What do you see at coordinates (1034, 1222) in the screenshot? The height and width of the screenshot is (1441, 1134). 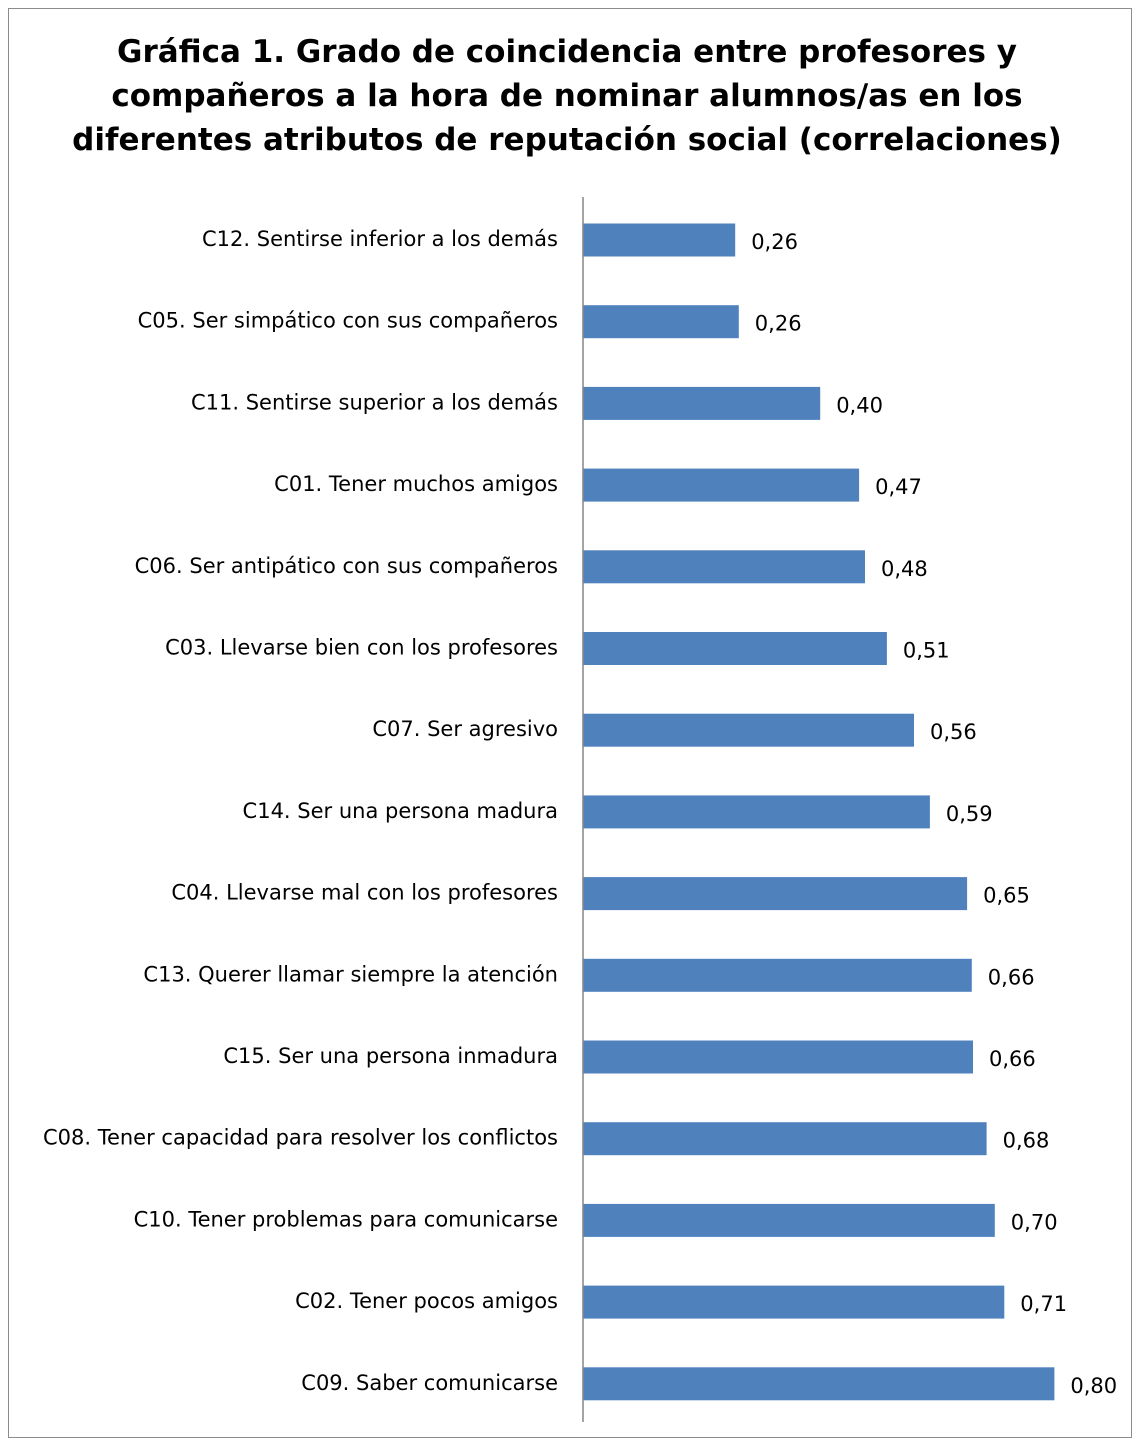 I see `data-label: 0,70` at bounding box center [1034, 1222].